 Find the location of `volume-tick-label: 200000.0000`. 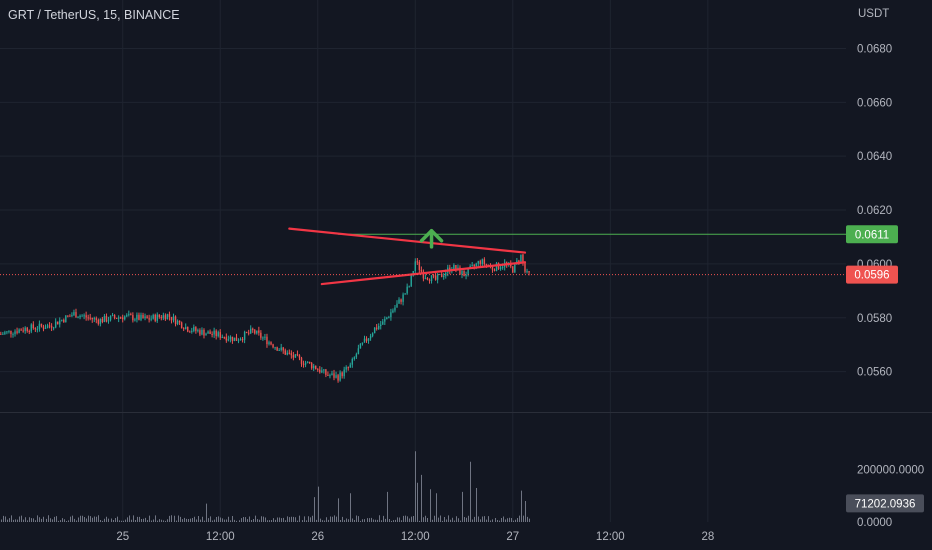

volume-tick-label: 200000.0000 is located at coordinates (890, 471).